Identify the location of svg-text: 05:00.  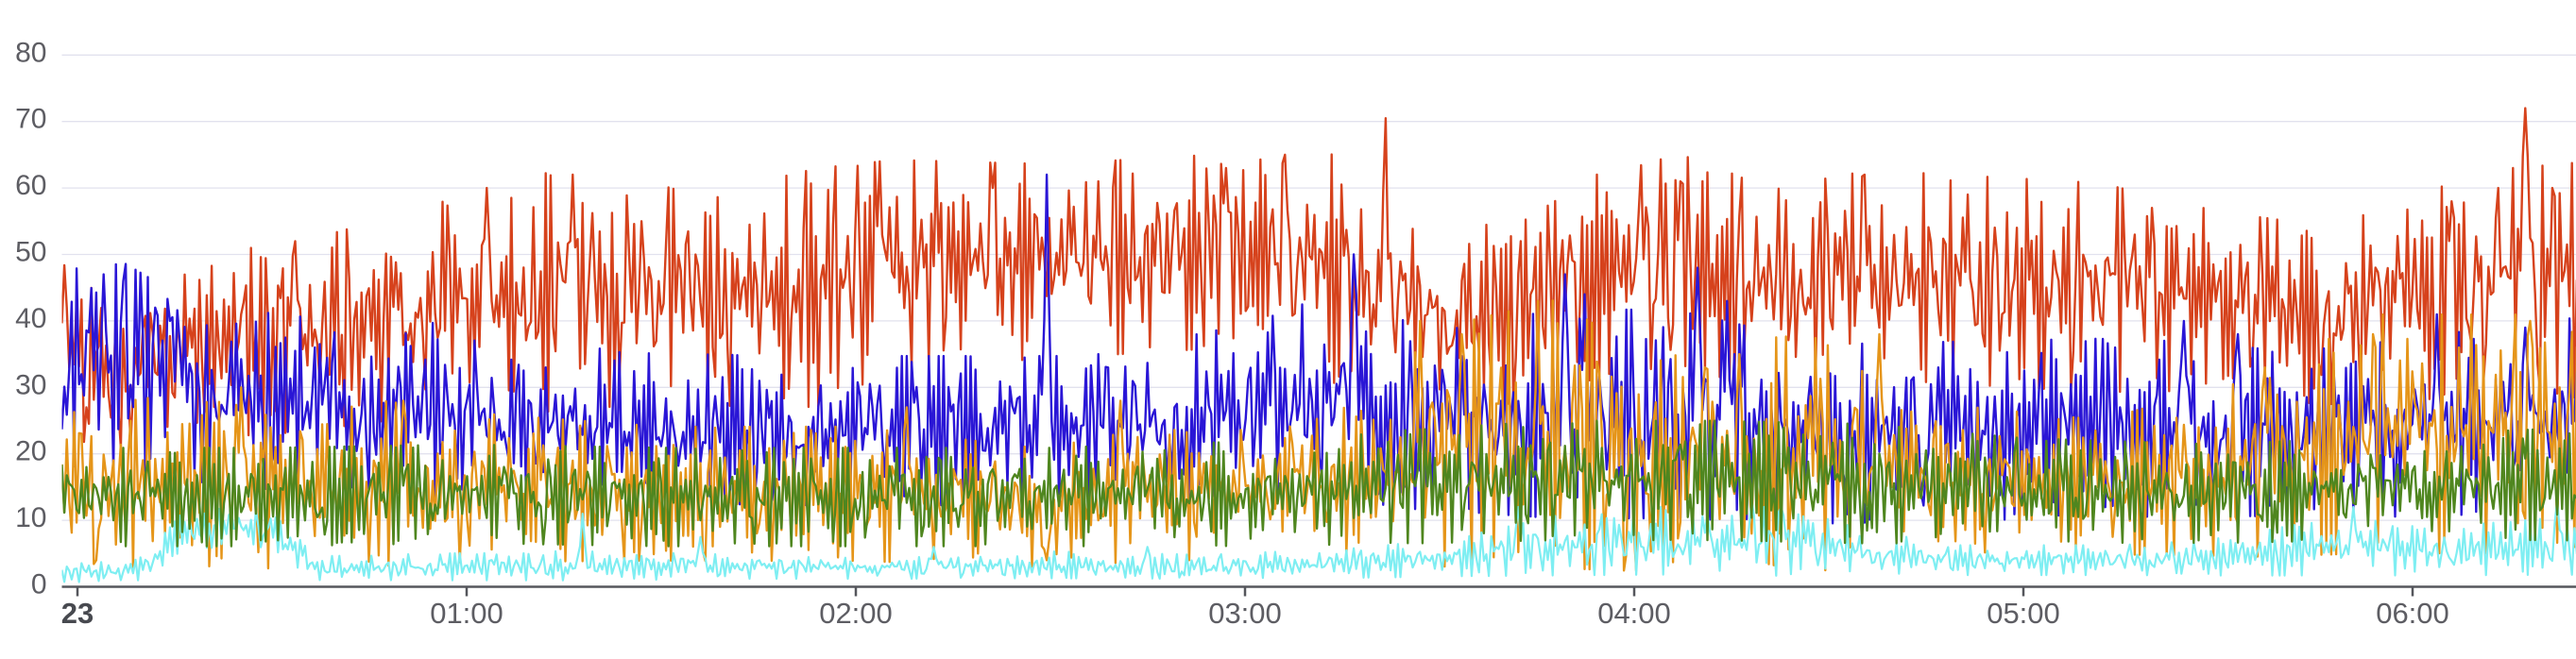
(2023, 613).